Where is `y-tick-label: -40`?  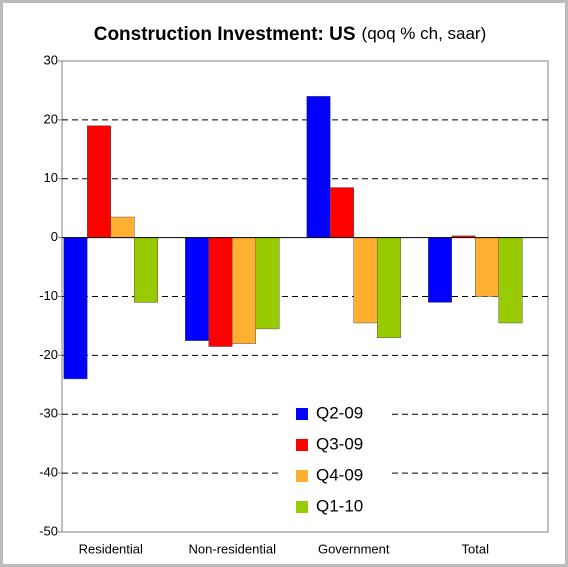
y-tick-label: -40 is located at coordinates (48, 472).